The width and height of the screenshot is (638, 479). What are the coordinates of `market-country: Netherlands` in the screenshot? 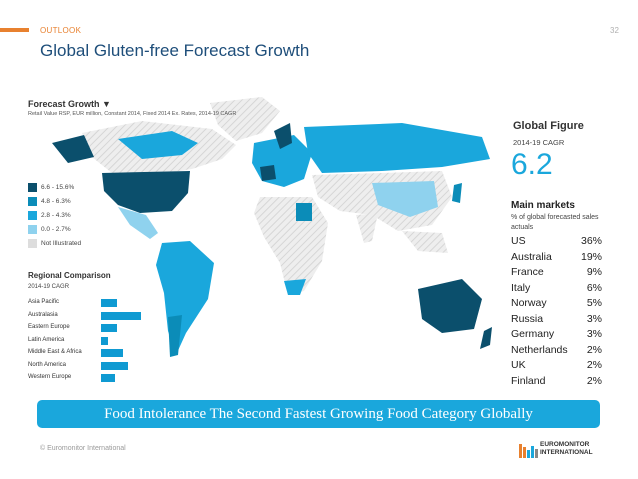 It's located at (539, 349).